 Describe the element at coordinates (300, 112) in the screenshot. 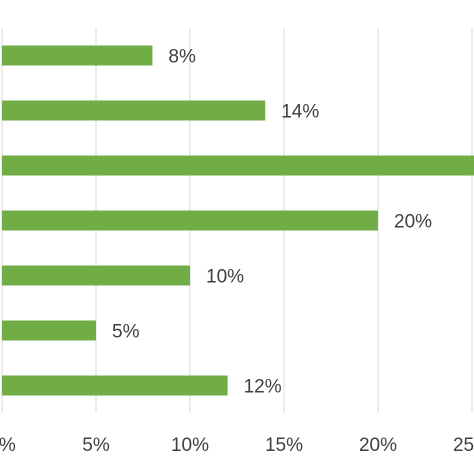

I see `bar-value-label: 14%` at that location.